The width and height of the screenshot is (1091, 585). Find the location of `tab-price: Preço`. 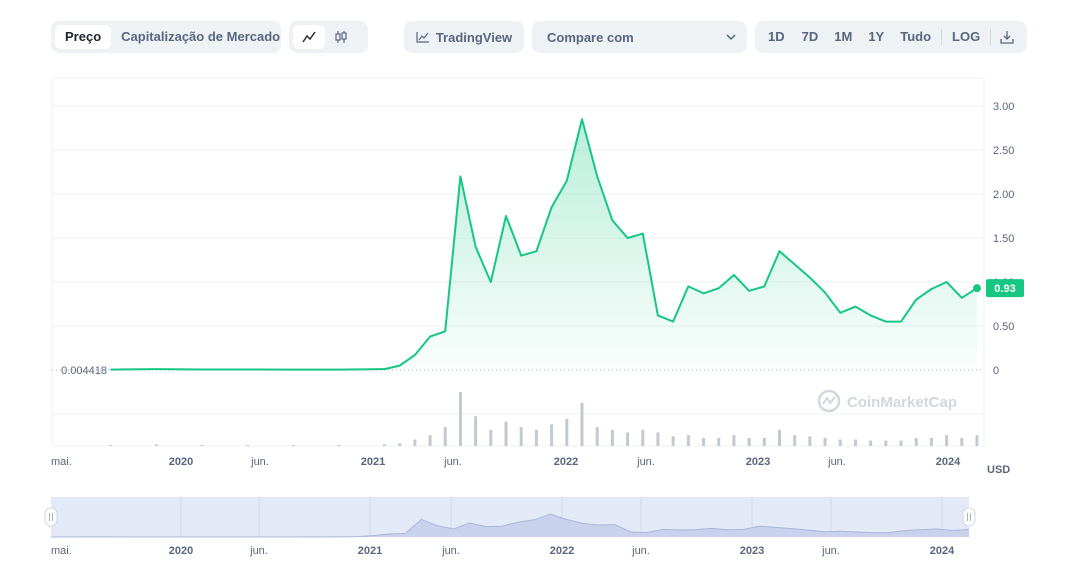

tab-price: Preço is located at coordinates (83, 37).